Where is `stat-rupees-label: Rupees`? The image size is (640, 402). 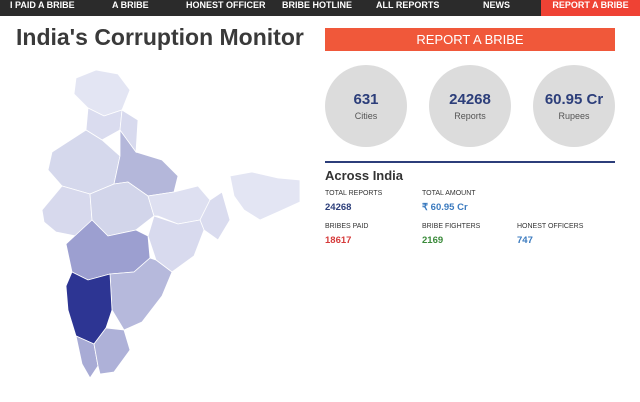 stat-rupees-label: Rupees is located at coordinates (574, 116).